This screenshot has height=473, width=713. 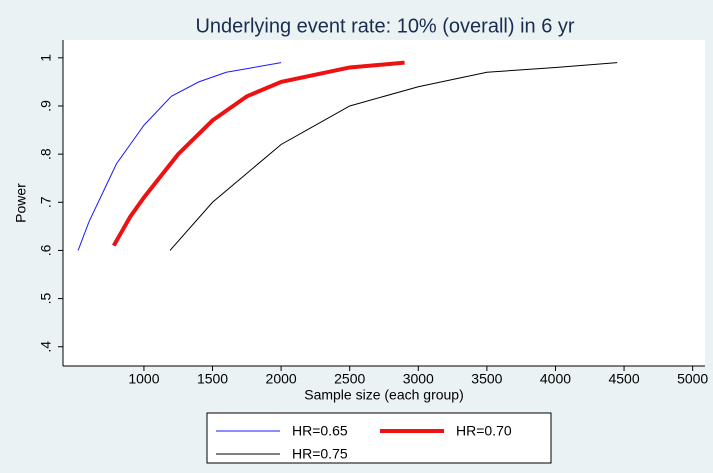 I want to click on y-axis-title: Power, so click(x=21, y=203).